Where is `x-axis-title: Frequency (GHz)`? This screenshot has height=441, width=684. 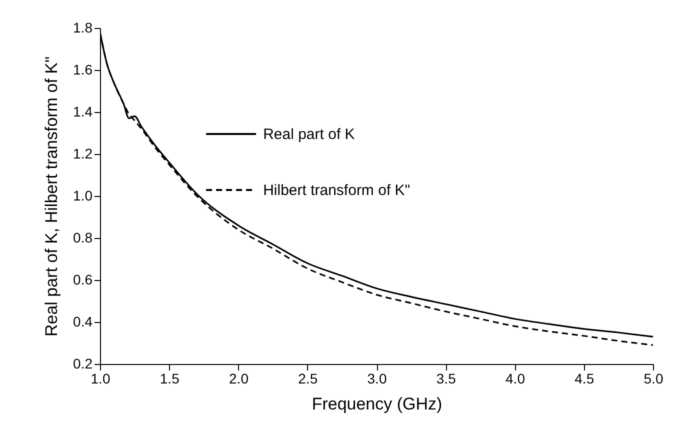
x-axis-title: Frequency (GHz) is located at coordinates (377, 404).